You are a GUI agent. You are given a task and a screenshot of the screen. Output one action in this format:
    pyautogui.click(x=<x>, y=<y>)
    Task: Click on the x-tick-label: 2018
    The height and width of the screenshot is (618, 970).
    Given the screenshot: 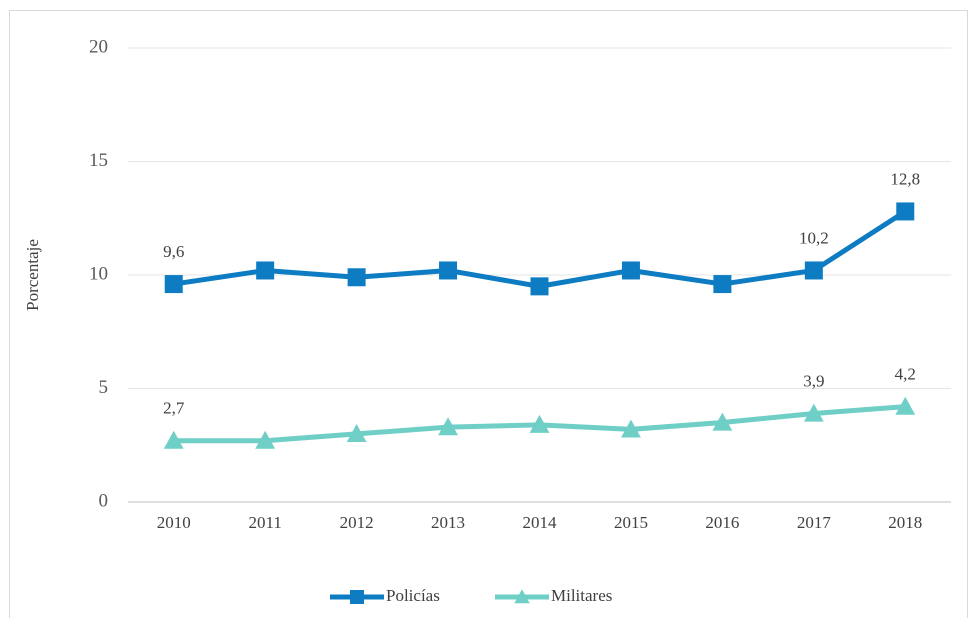 What is the action you would take?
    pyautogui.click(x=905, y=522)
    